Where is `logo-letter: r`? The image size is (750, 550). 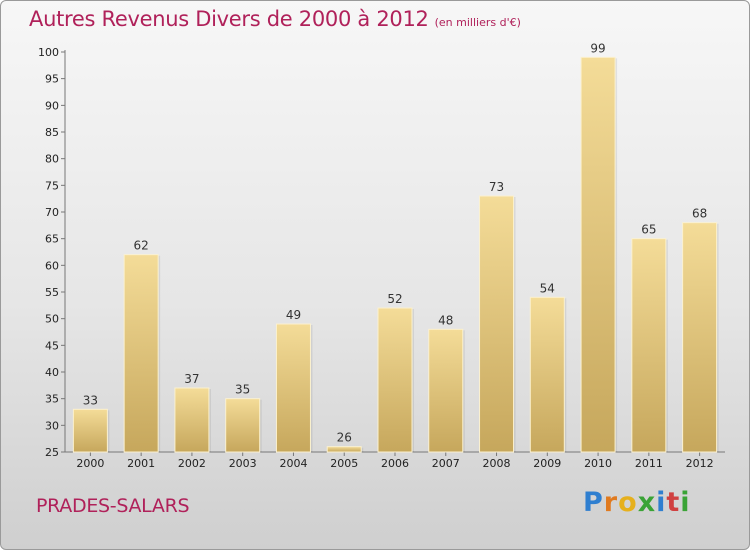
logo-letter: r is located at coordinates (611, 502).